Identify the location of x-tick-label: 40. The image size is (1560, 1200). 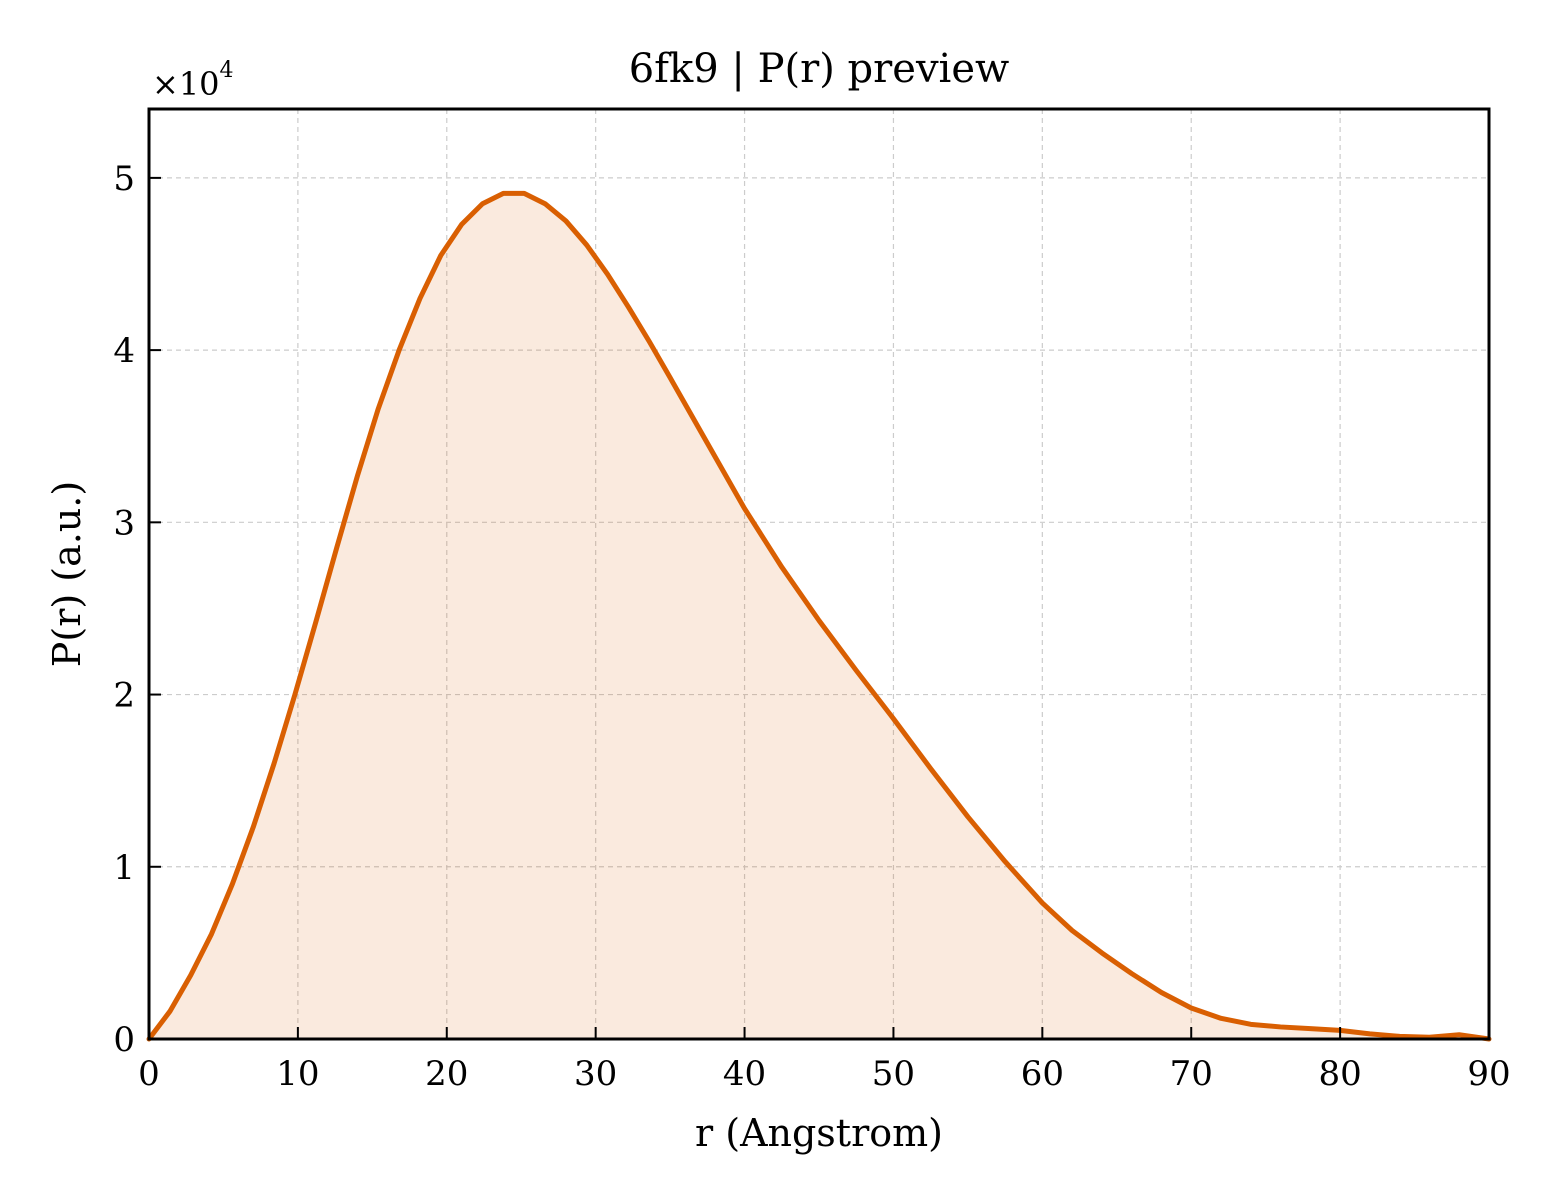
(744, 1074).